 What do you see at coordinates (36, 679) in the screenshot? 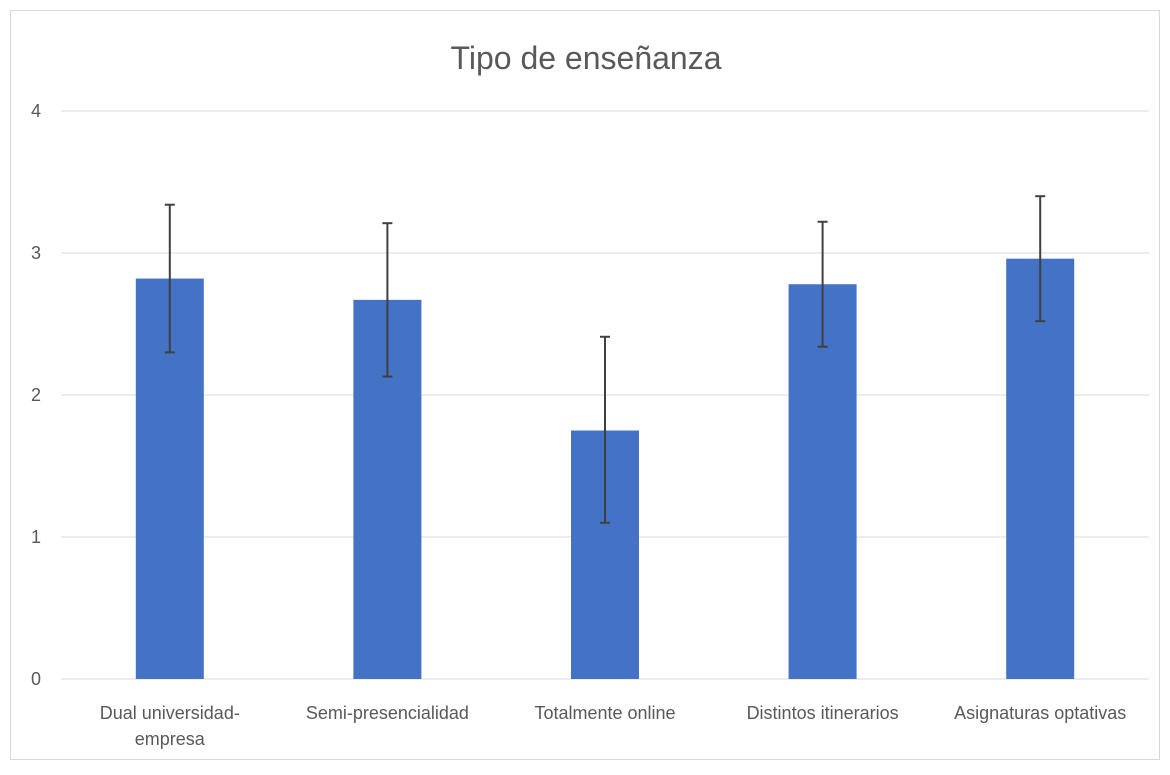
I see `y-tick-label: 0` at bounding box center [36, 679].